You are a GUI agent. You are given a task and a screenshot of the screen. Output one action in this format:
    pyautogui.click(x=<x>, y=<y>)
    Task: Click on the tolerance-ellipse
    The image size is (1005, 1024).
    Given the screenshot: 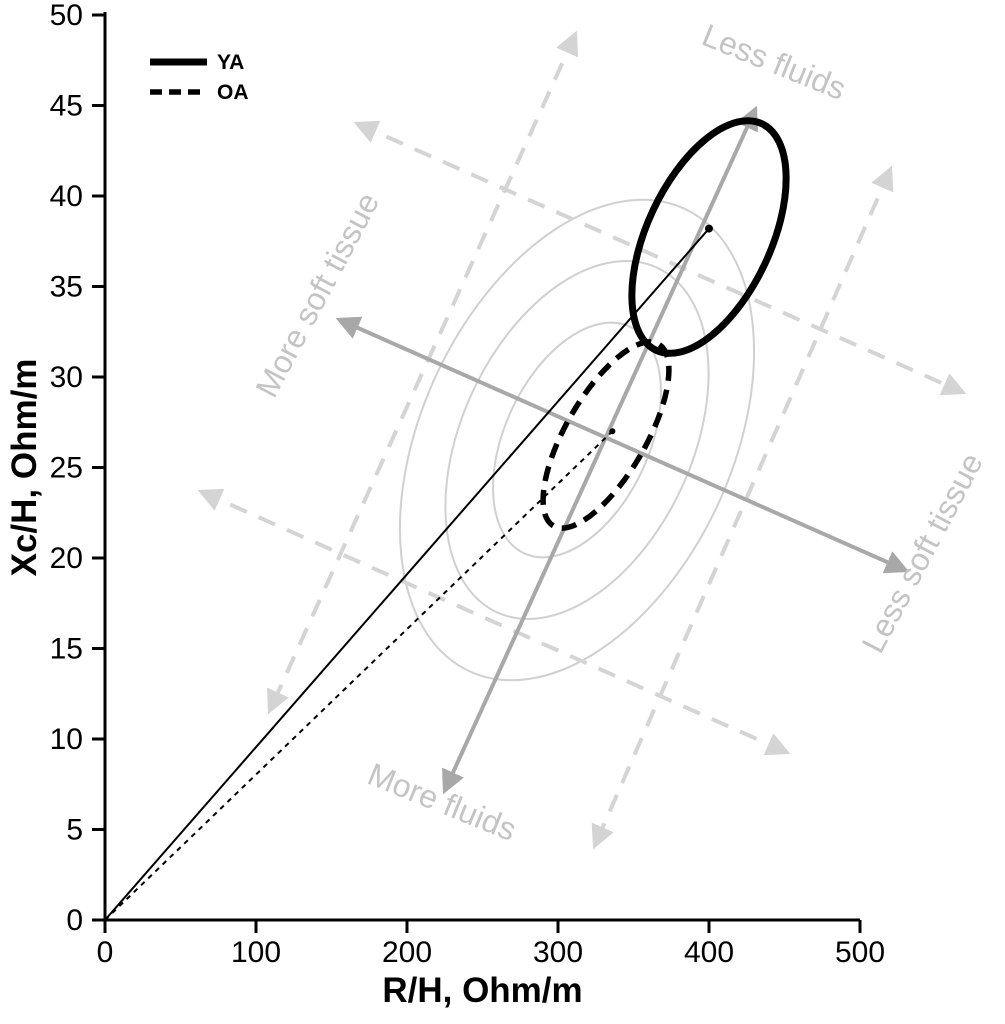 What is the action you would take?
    pyautogui.click(x=577, y=440)
    